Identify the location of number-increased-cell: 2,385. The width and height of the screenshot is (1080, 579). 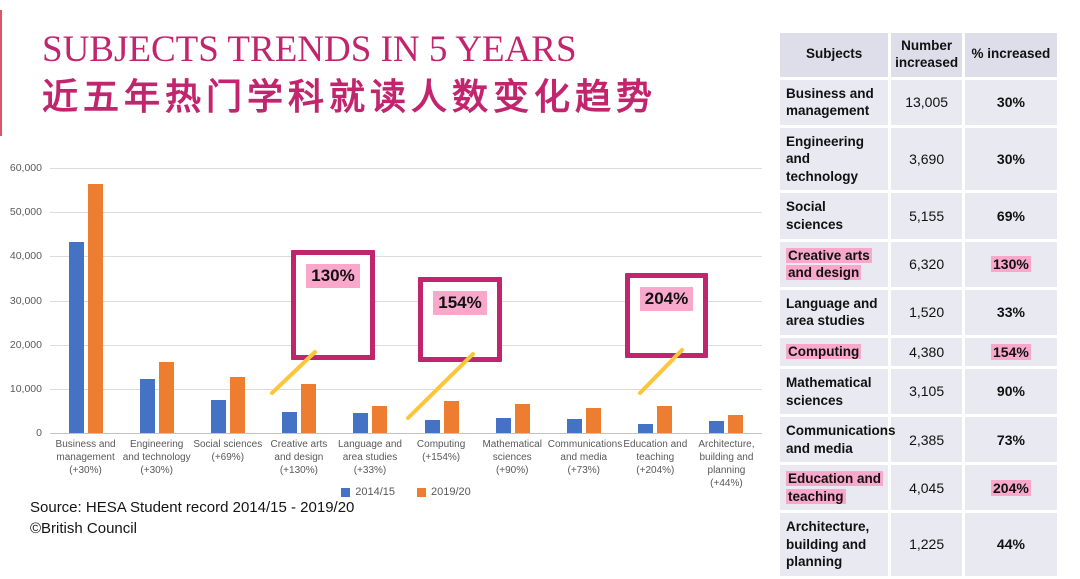
(926, 440).